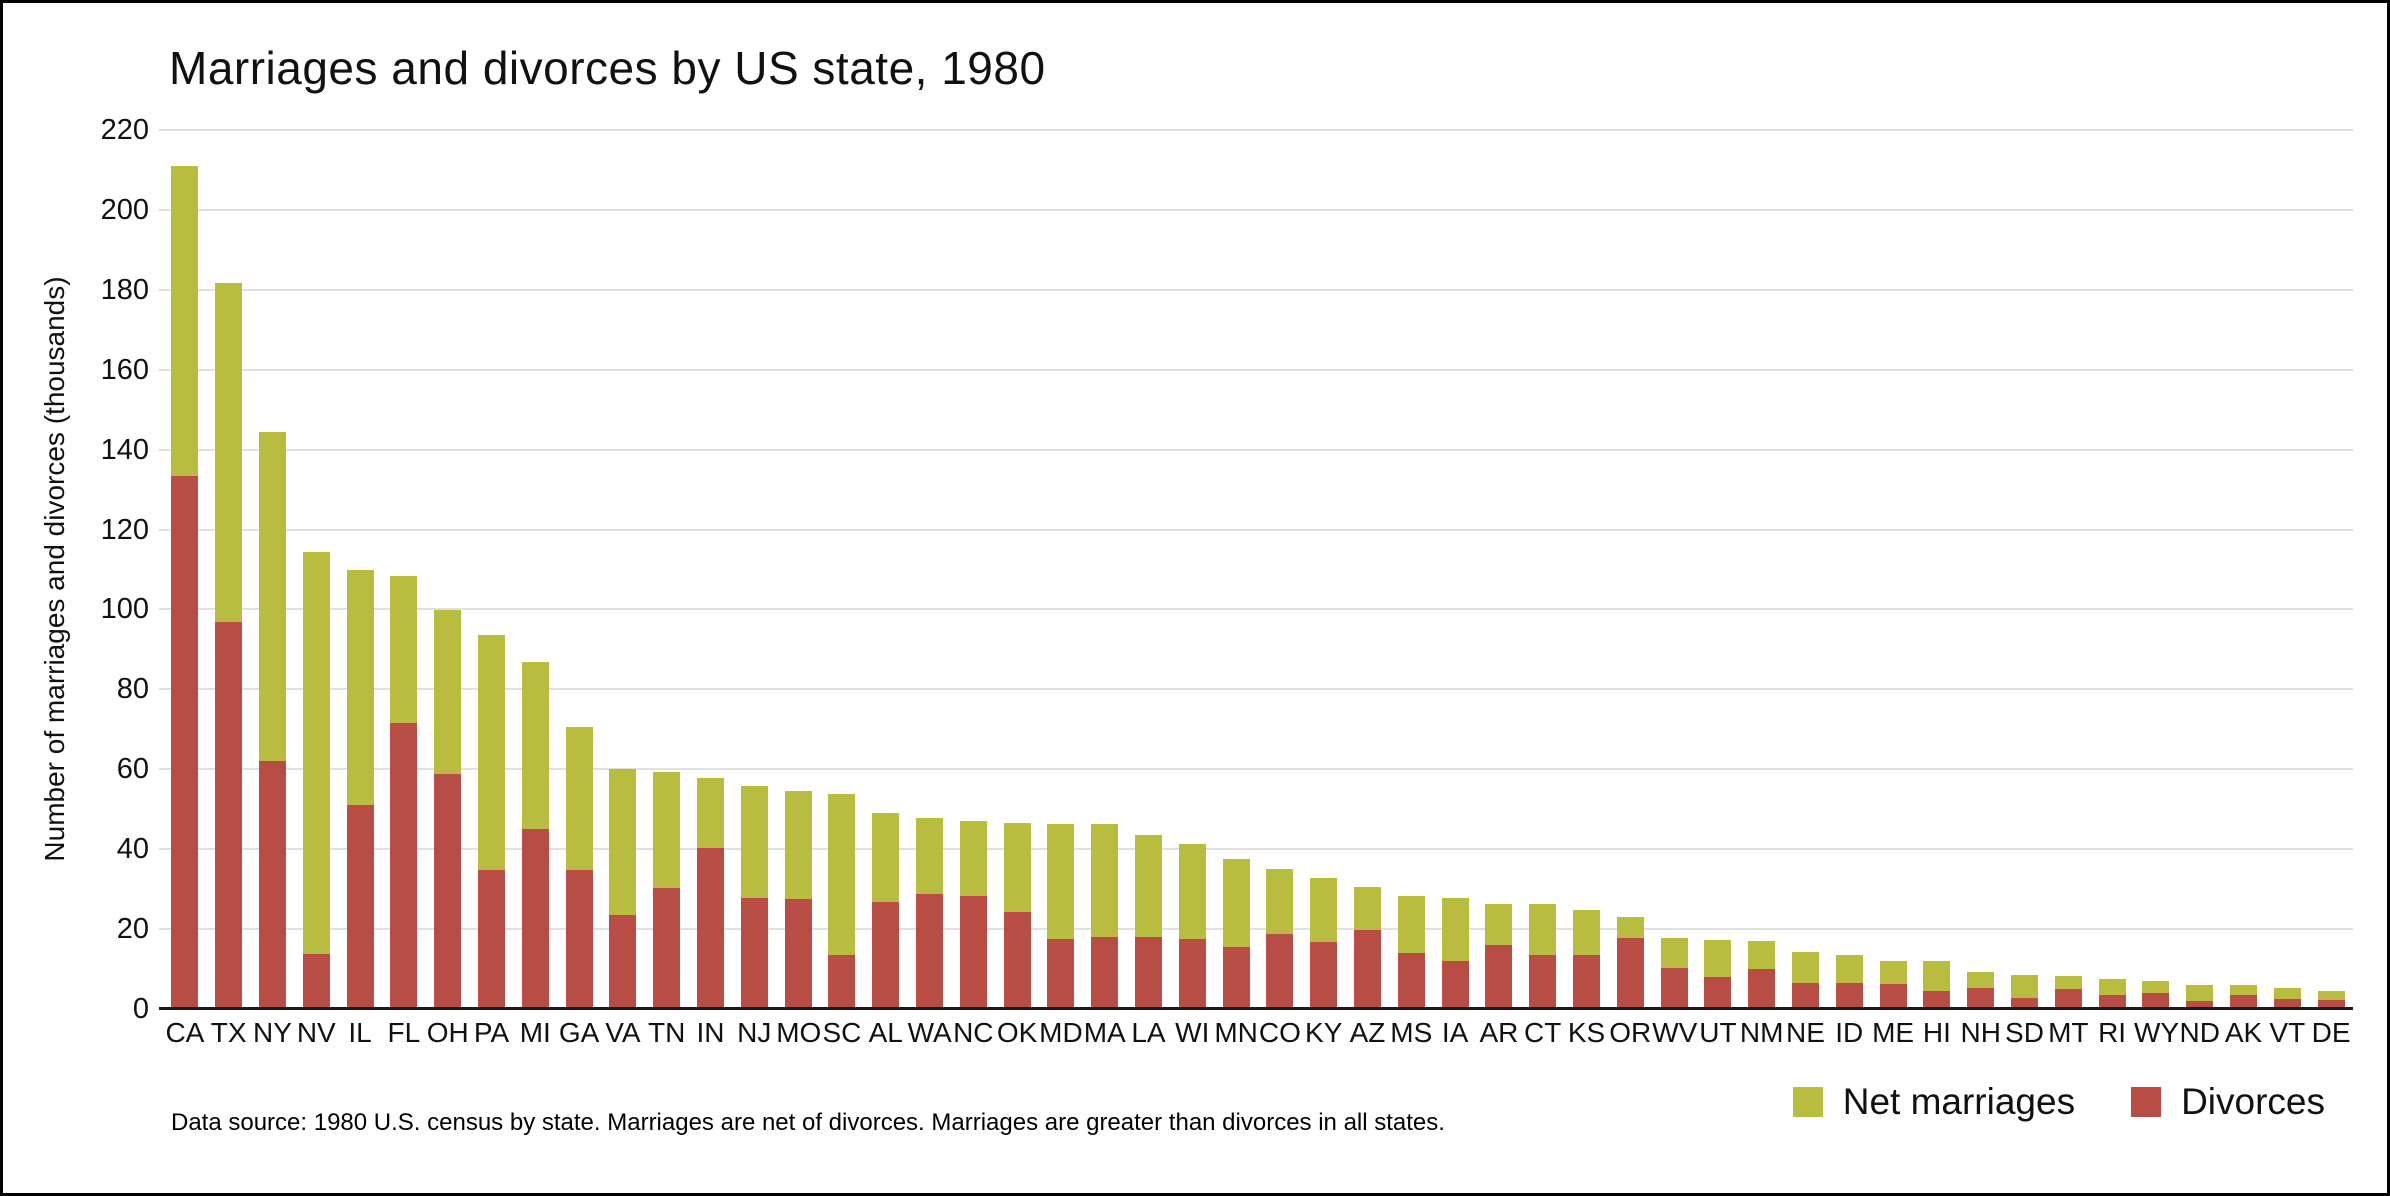 This screenshot has height=1196, width=2390. I want to click on bar-column-WI, so click(1192, 569).